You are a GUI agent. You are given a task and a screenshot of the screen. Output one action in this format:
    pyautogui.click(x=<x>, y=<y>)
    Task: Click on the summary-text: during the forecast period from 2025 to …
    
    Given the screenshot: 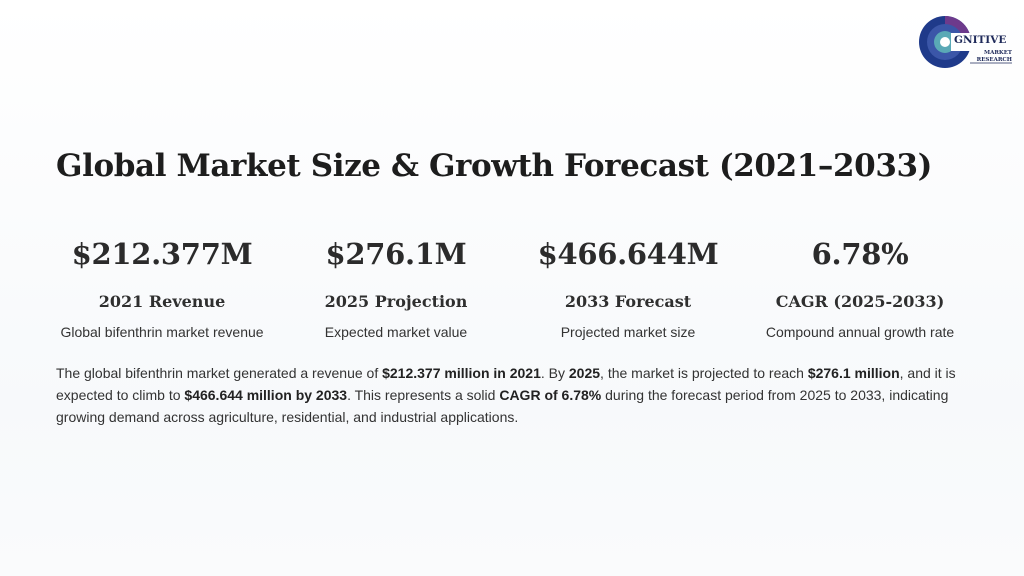 What is the action you would take?
    pyautogui.click(x=502, y=406)
    